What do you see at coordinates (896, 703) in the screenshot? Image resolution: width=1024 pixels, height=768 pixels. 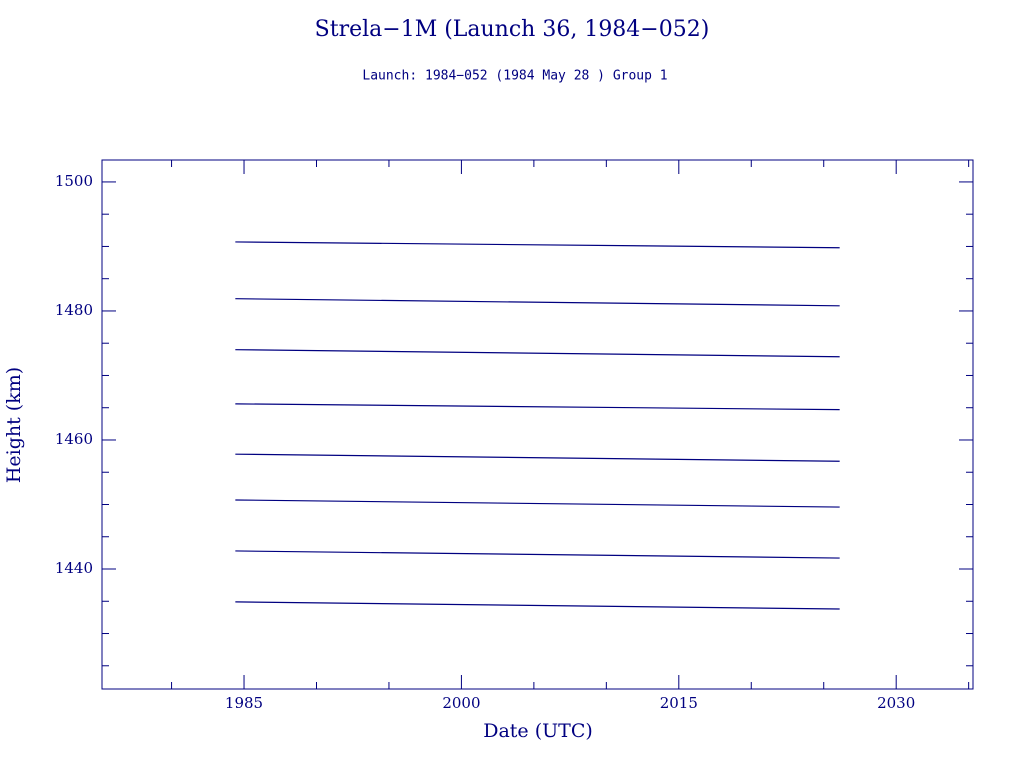 I see `x-tick-label: 2030` at bounding box center [896, 703].